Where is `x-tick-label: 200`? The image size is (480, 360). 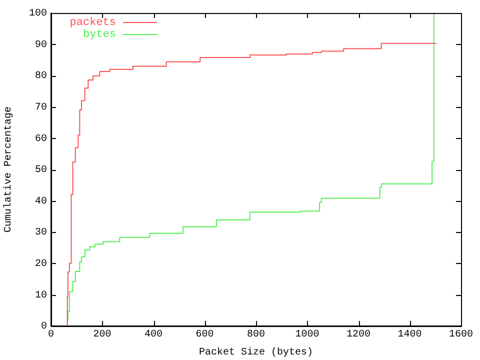 x-tick-label: 200 is located at coordinates (102, 335).